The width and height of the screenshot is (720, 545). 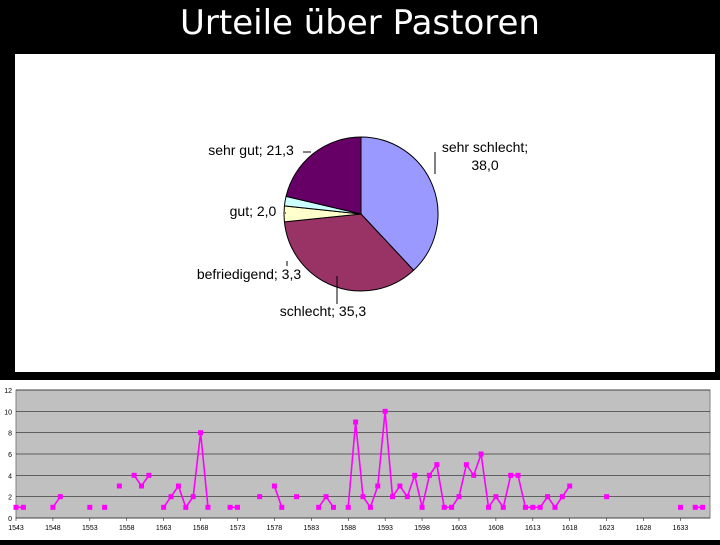 I want to click on series-line, so click(x=278, y=496).